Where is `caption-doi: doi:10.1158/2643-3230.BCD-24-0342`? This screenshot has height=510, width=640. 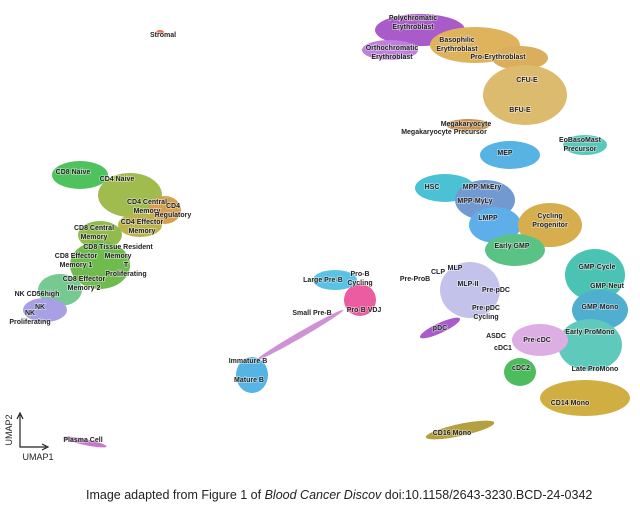 caption-doi: doi:10.1158/2643-3230.BCD-24-0342 is located at coordinates (488, 495).